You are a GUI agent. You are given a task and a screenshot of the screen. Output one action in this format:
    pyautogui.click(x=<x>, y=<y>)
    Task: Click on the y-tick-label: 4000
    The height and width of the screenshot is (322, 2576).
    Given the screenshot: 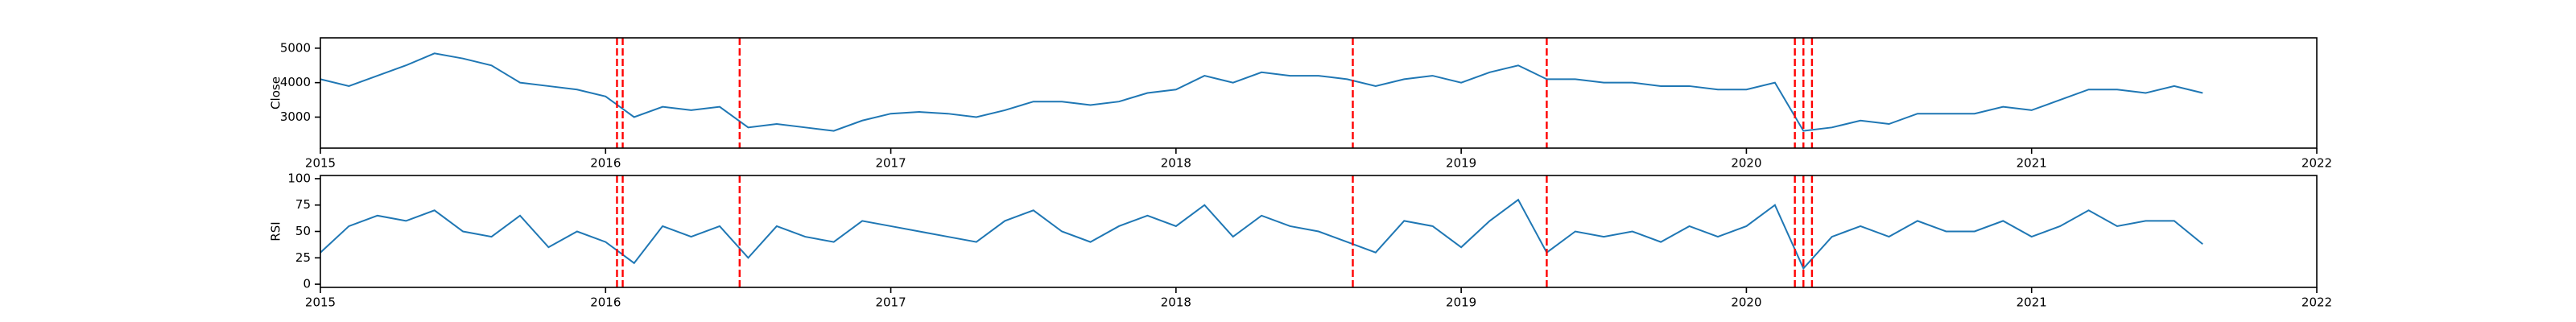 What is the action you would take?
    pyautogui.click(x=295, y=82)
    